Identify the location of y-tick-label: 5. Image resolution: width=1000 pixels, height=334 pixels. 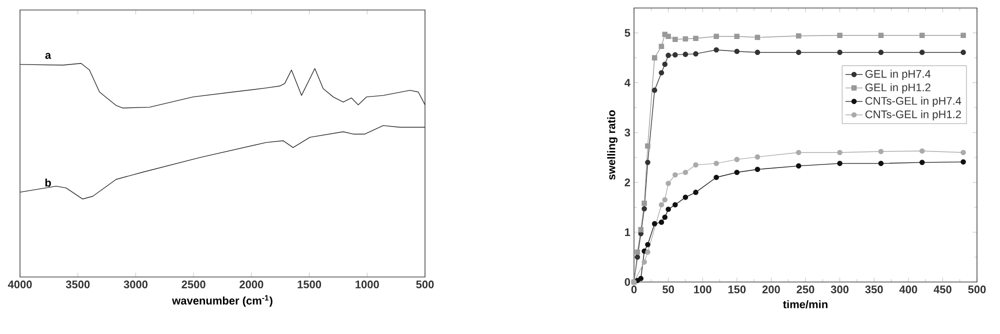
(627, 33).